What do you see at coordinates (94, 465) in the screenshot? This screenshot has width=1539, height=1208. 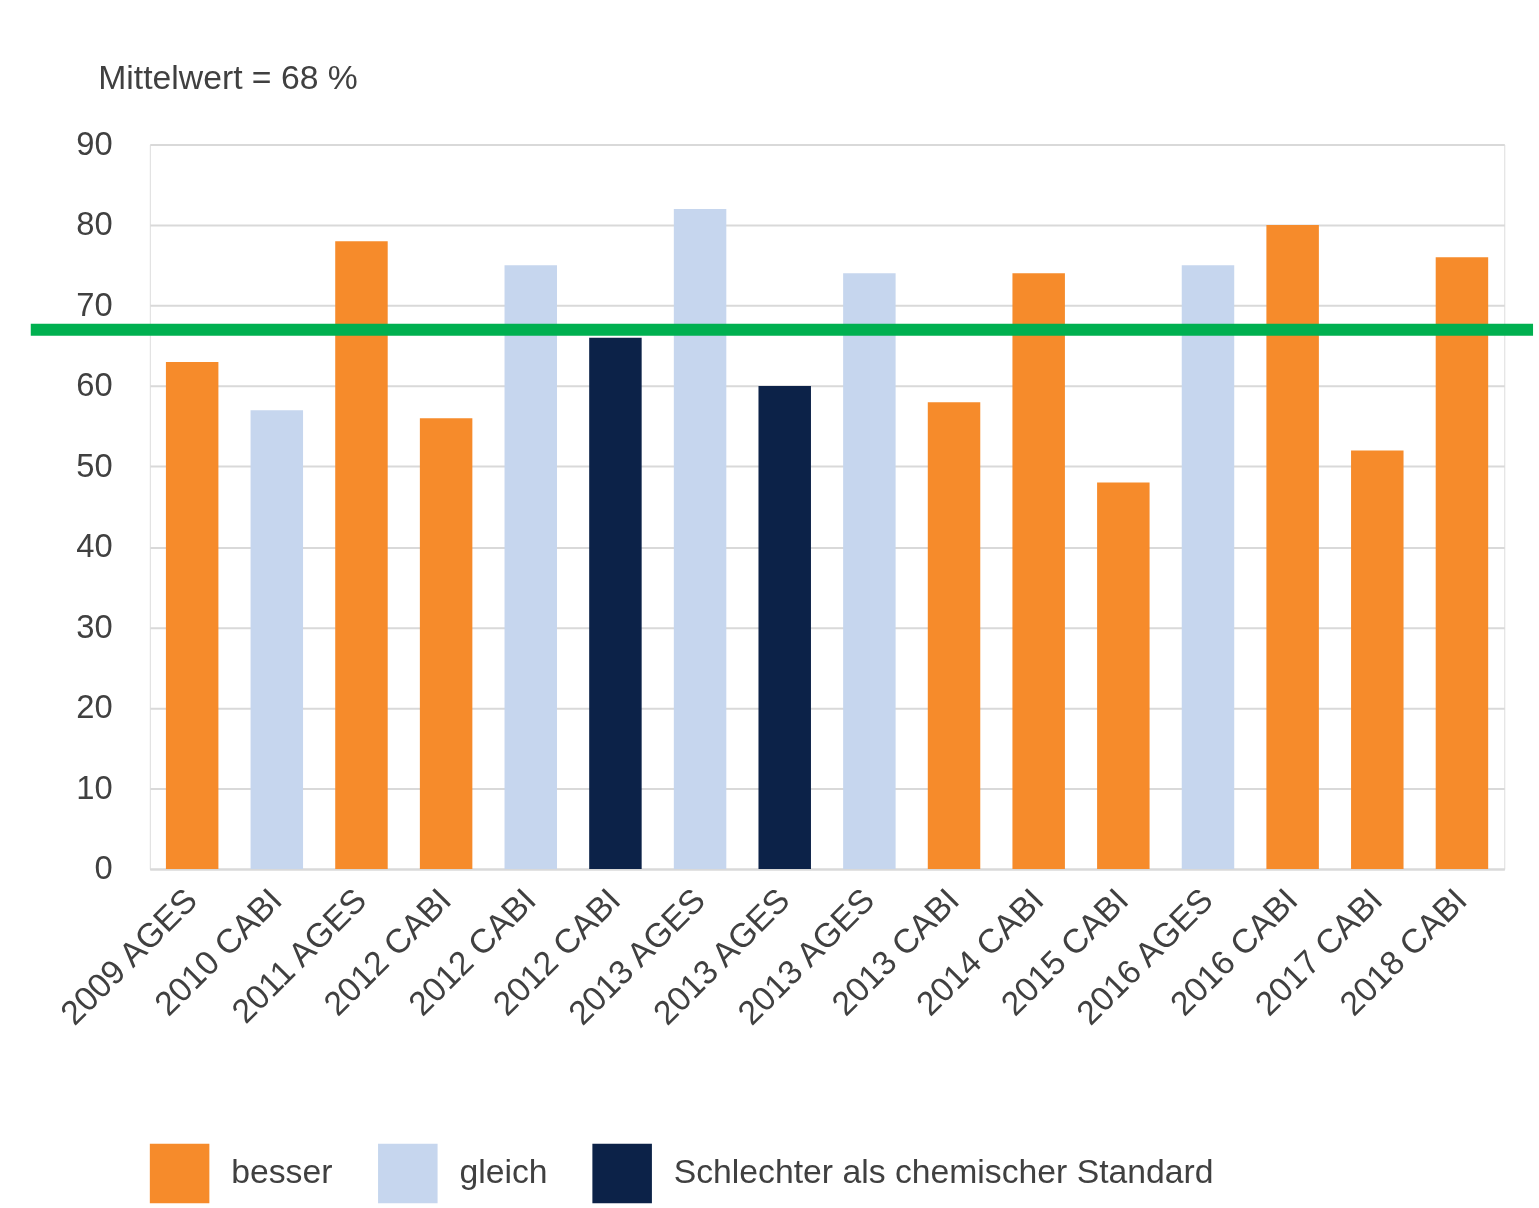 I see `y-tick-label: 50` at bounding box center [94, 465].